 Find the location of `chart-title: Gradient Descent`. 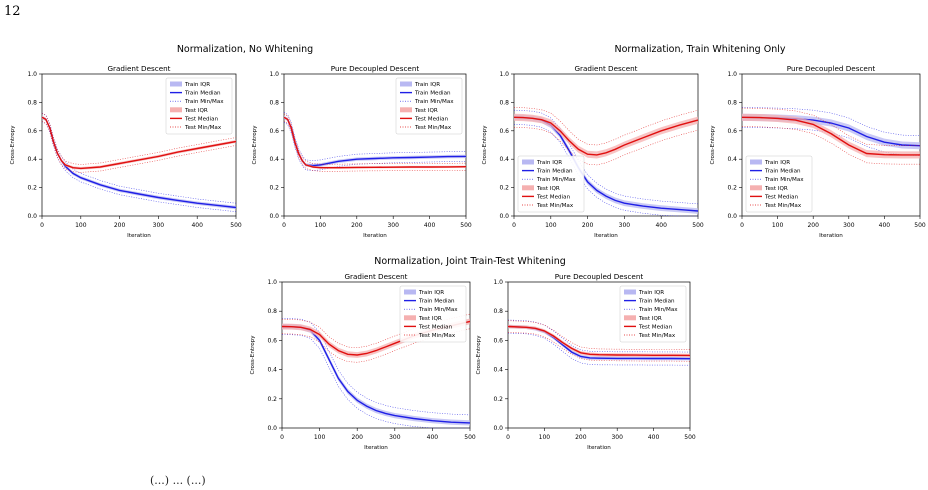

chart-title: Gradient Descent is located at coordinates (605, 68).